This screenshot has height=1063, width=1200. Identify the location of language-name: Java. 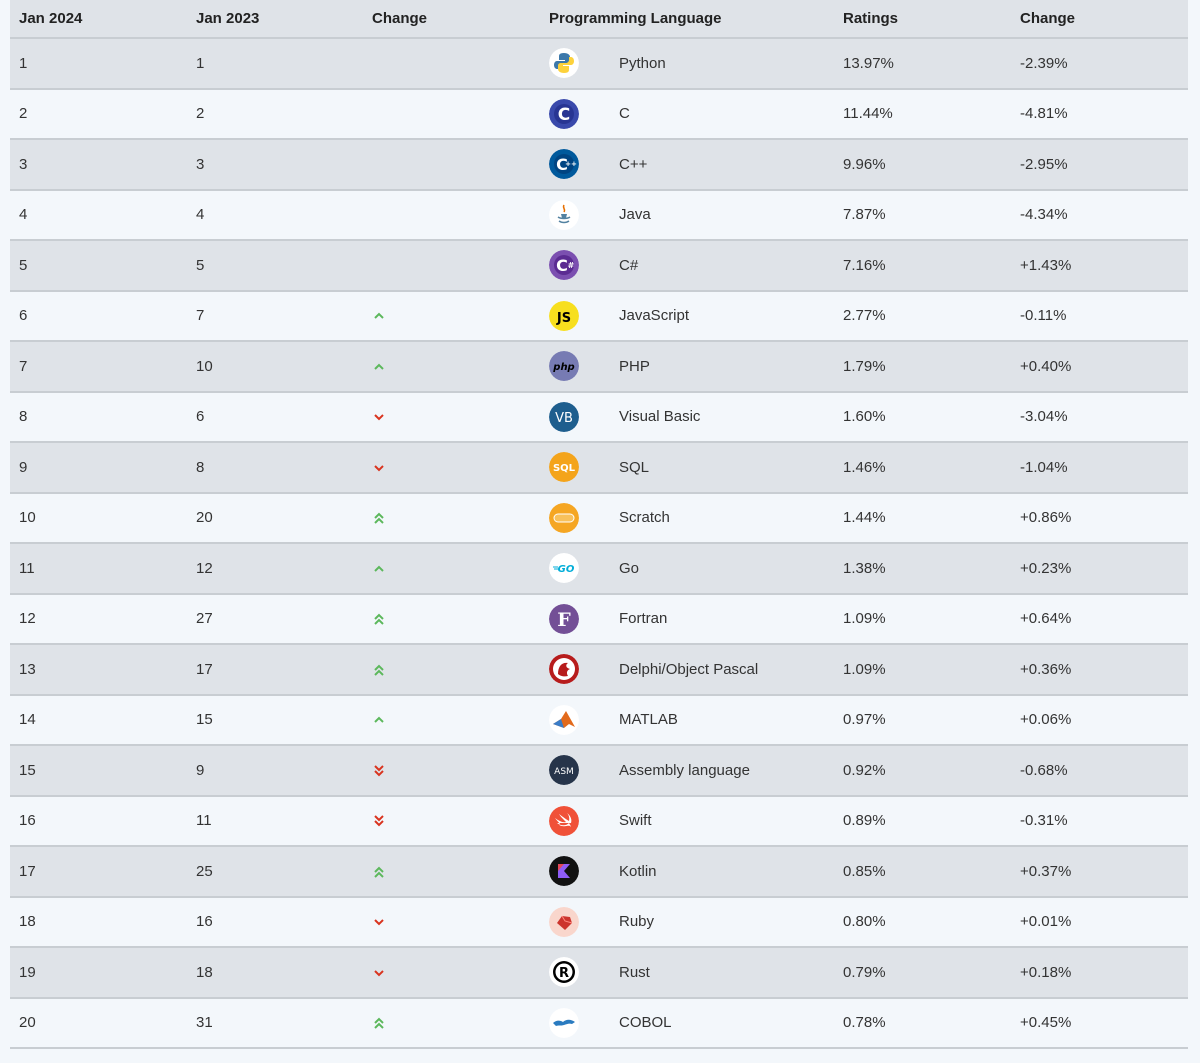
(635, 215).